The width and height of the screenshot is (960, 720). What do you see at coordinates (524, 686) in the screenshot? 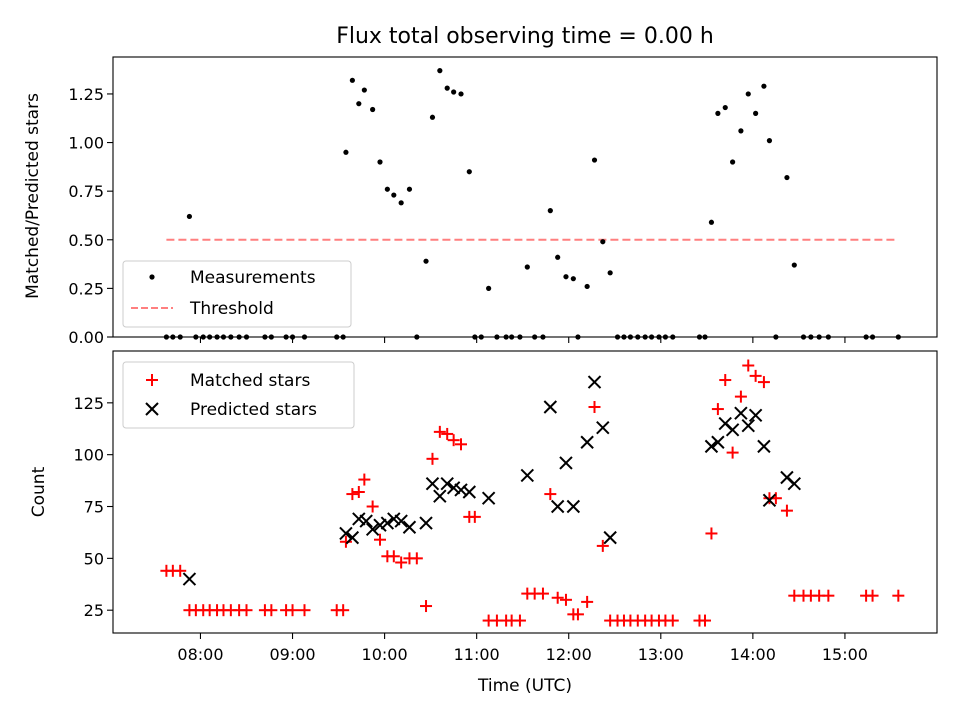
I see `x-axis-label: Time (UTC)` at bounding box center [524, 686].